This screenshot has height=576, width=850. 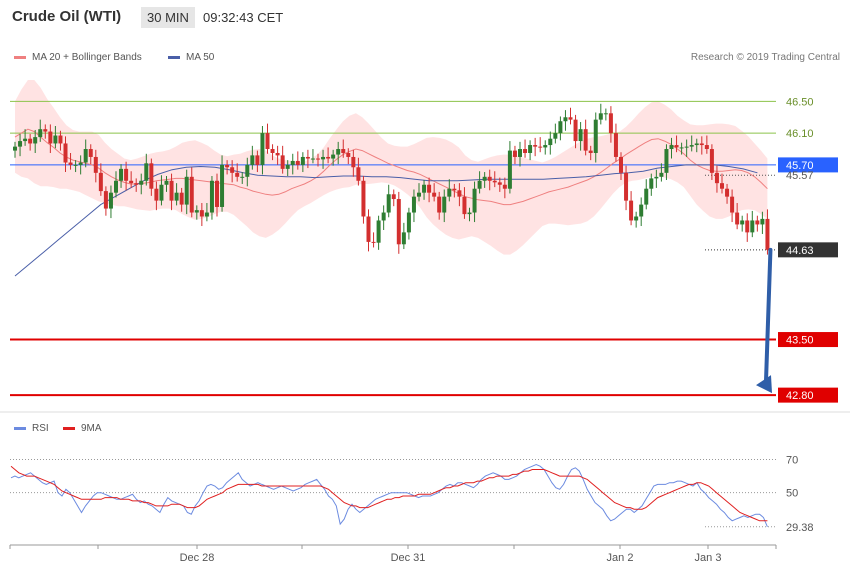 I want to click on legend-rsi-ma: 9MA, so click(x=82, y=428).